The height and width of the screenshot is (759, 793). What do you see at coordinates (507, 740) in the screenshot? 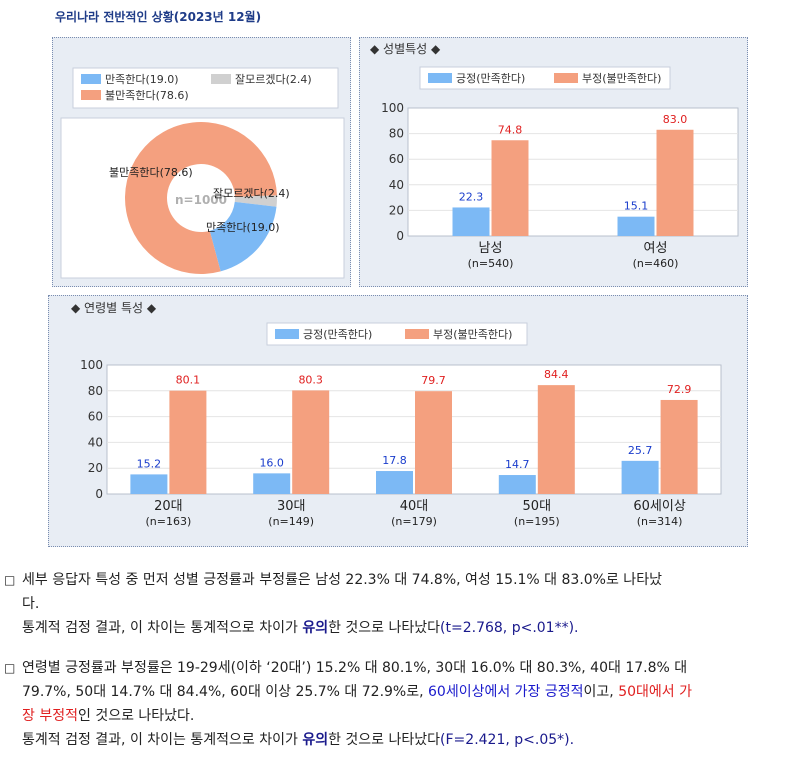
I see `p2-stat: (F=2.421, p<.05*).` at bounding box center [507, 740].